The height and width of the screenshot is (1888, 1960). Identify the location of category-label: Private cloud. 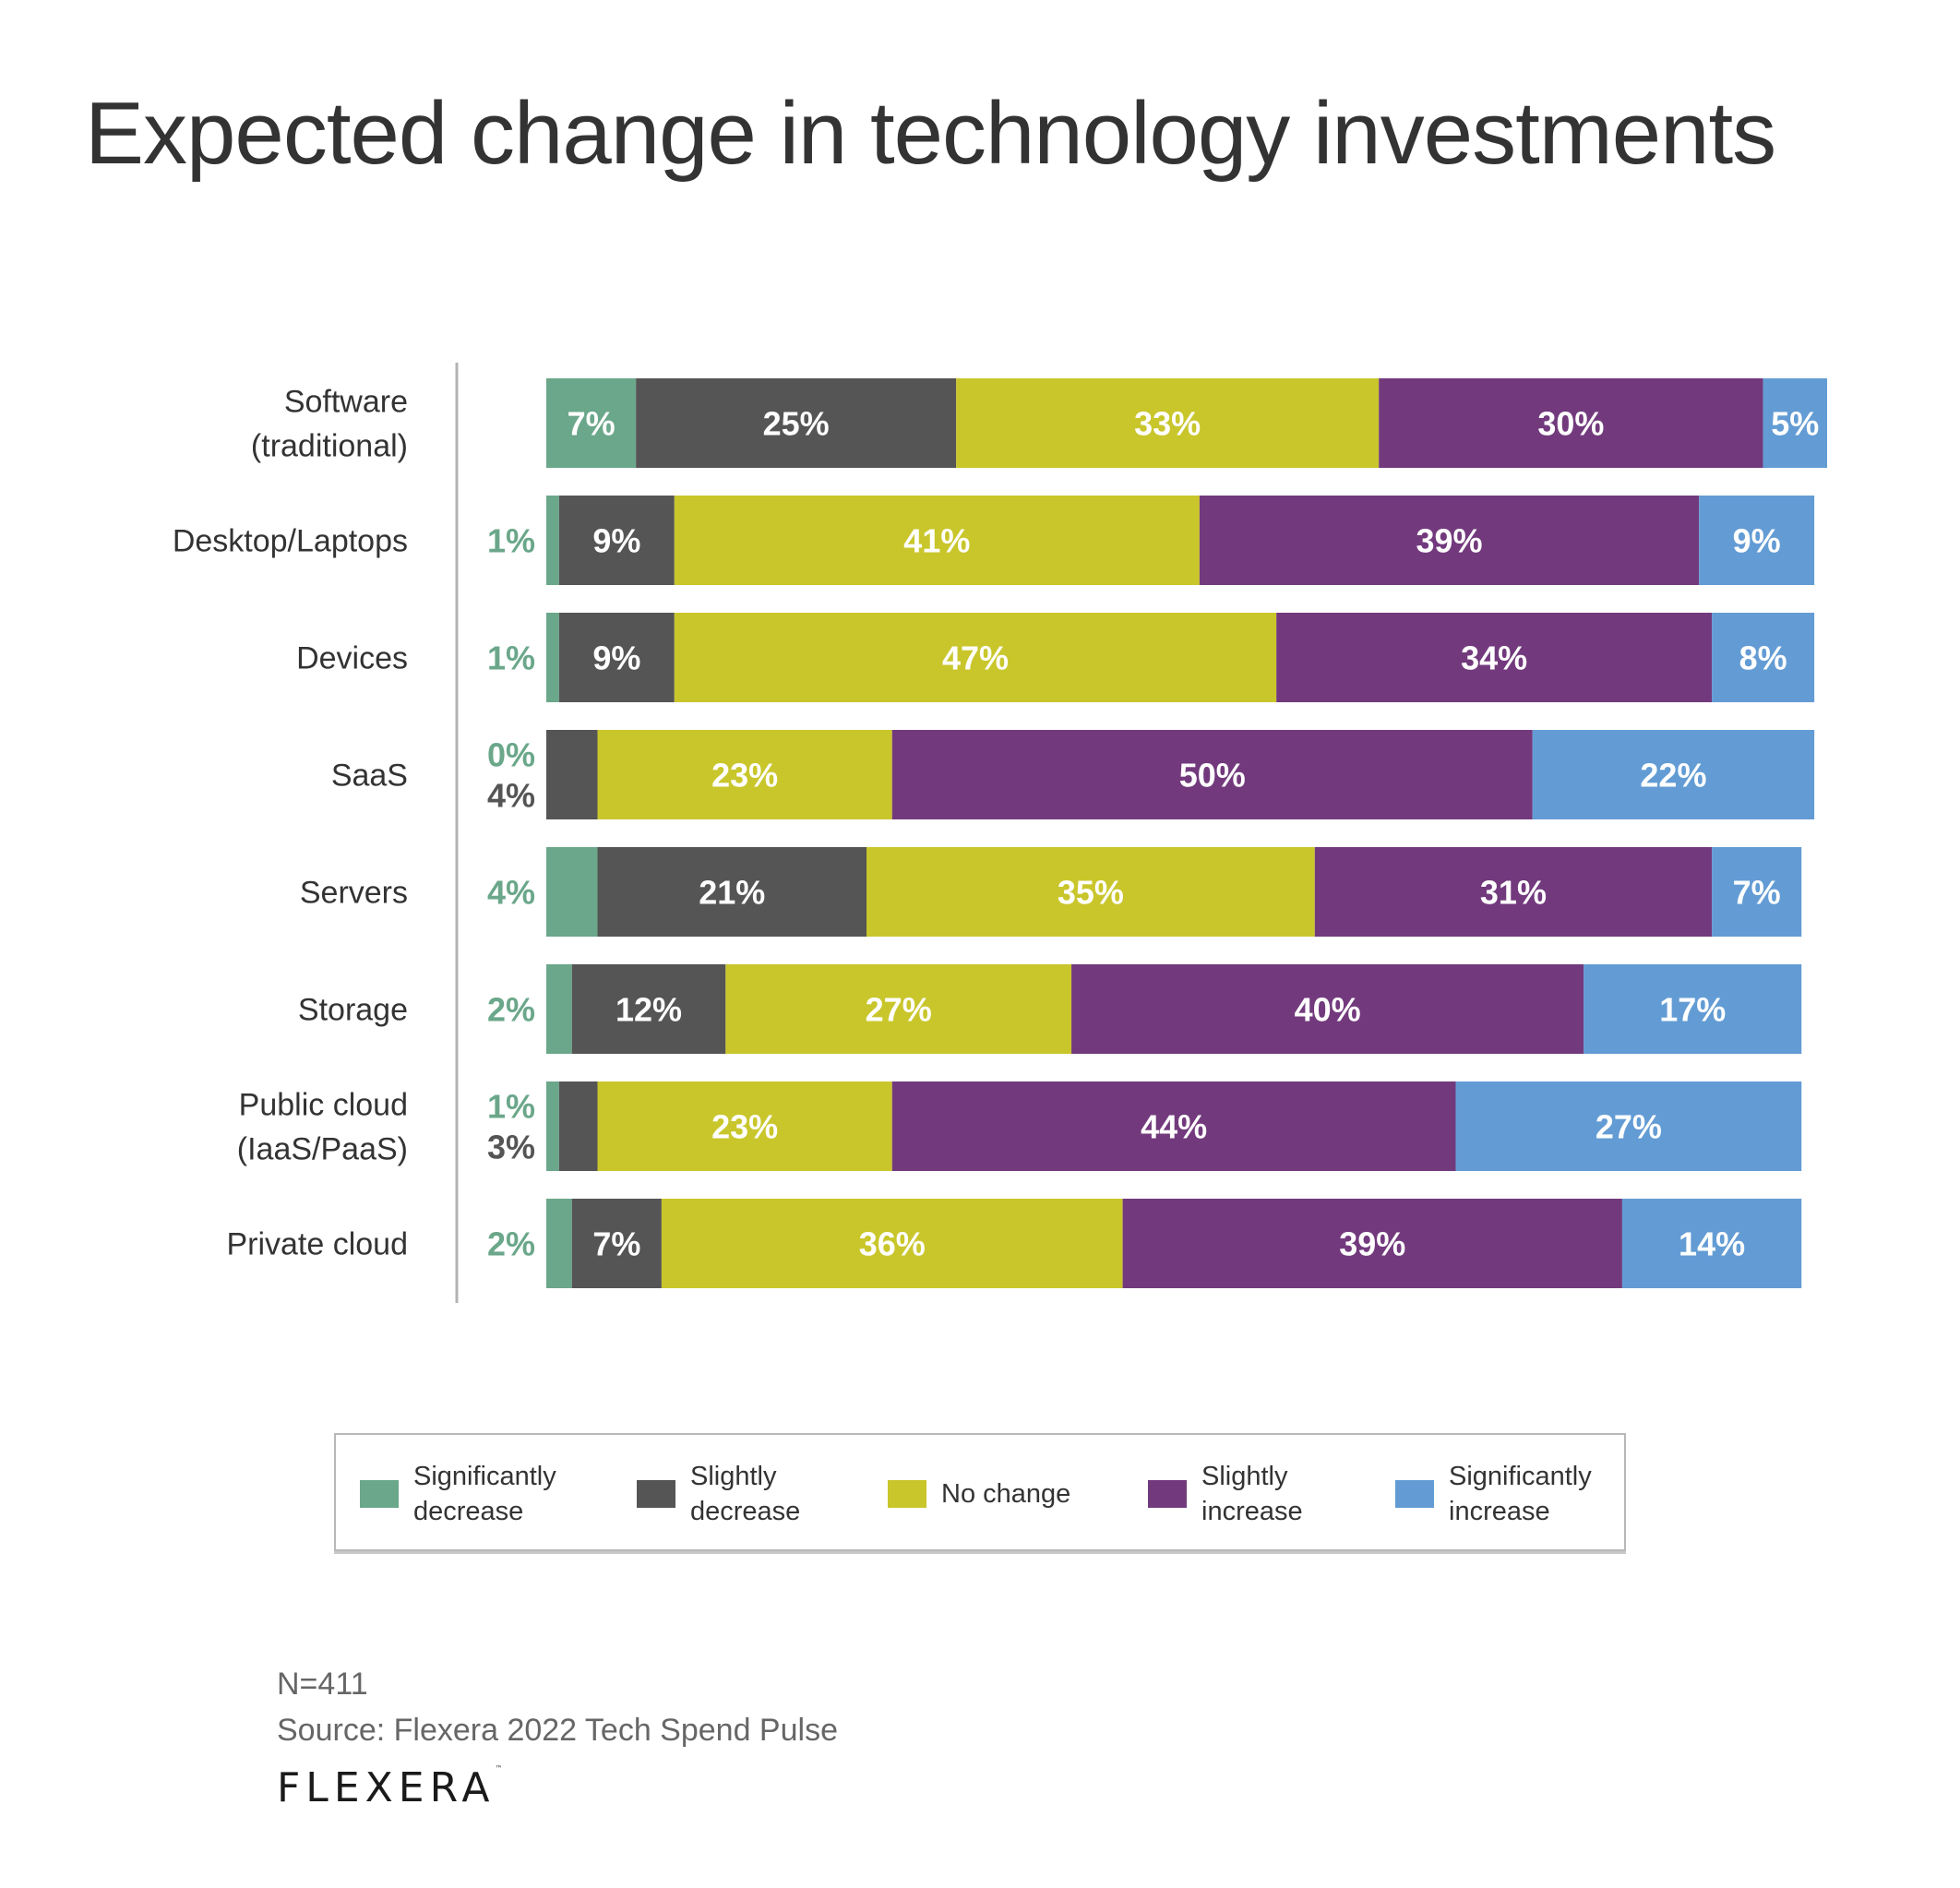
(317, 1244).